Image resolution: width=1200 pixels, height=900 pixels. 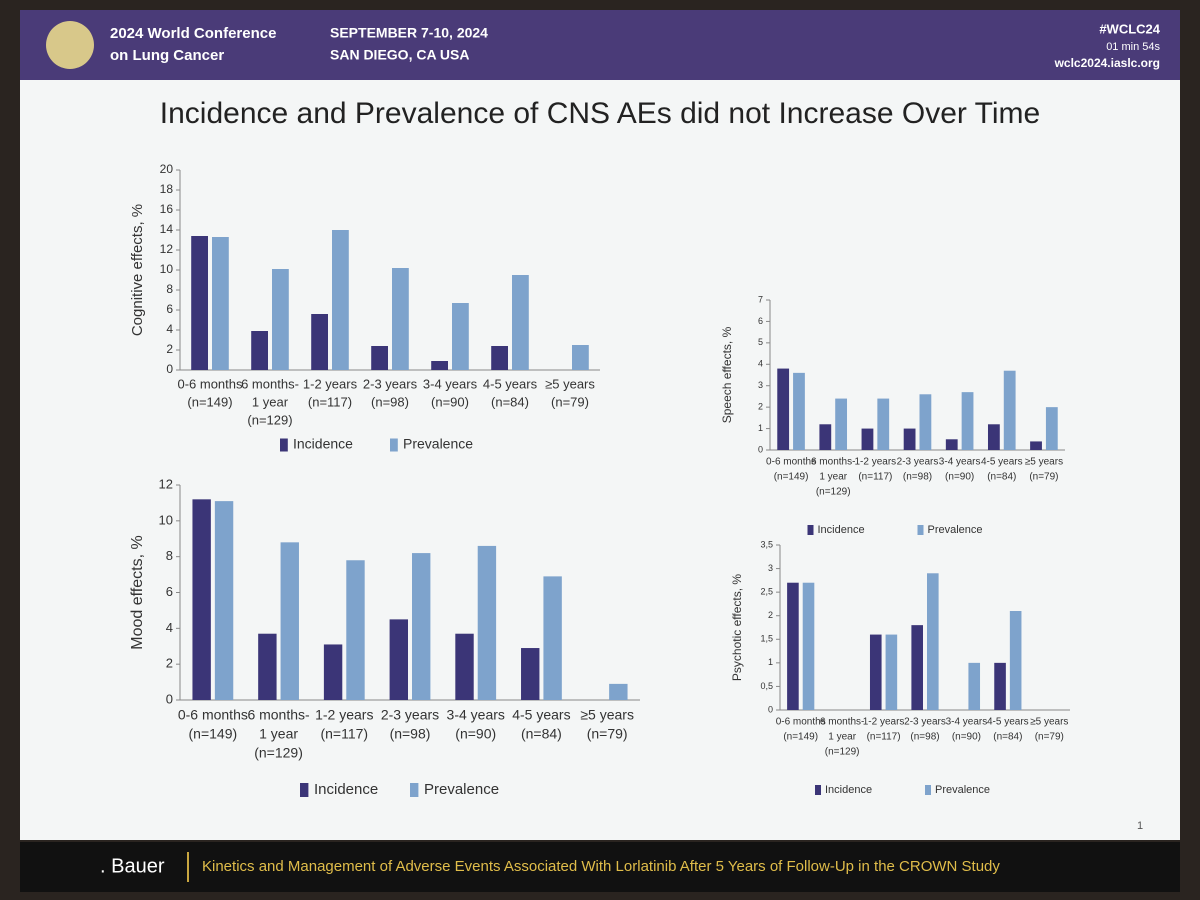 I want to click on y-tick-label: 5, so click(x=760, y=342).